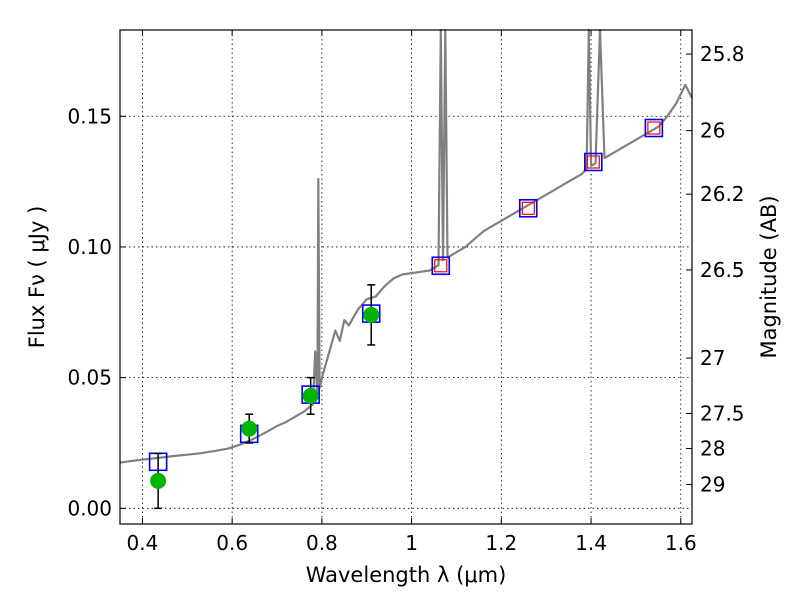 The height and width of the screenshot is (604, 800). I want to click on right-tick-label: 28, so click(712, 448).